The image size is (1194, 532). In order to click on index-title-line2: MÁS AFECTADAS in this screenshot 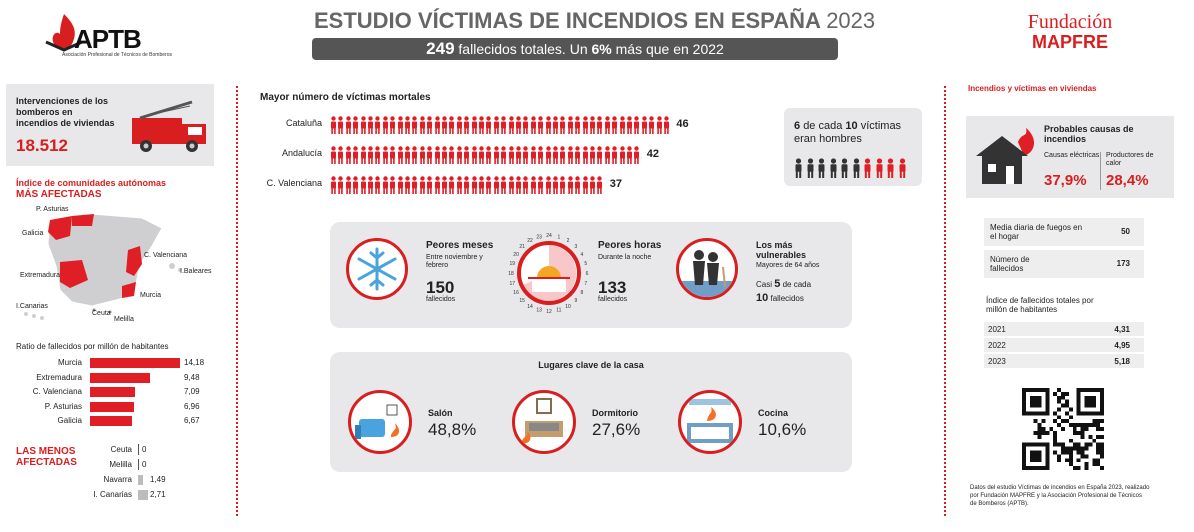, I will do `click(59, 194)`.